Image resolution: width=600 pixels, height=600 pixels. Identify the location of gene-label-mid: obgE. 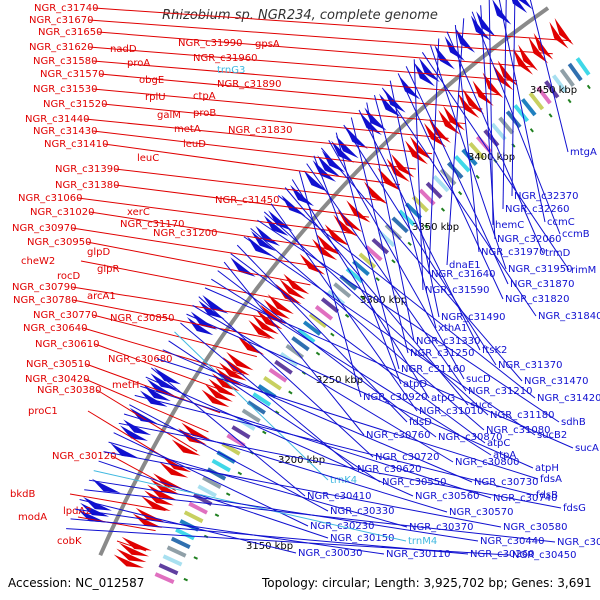
(151, 80).